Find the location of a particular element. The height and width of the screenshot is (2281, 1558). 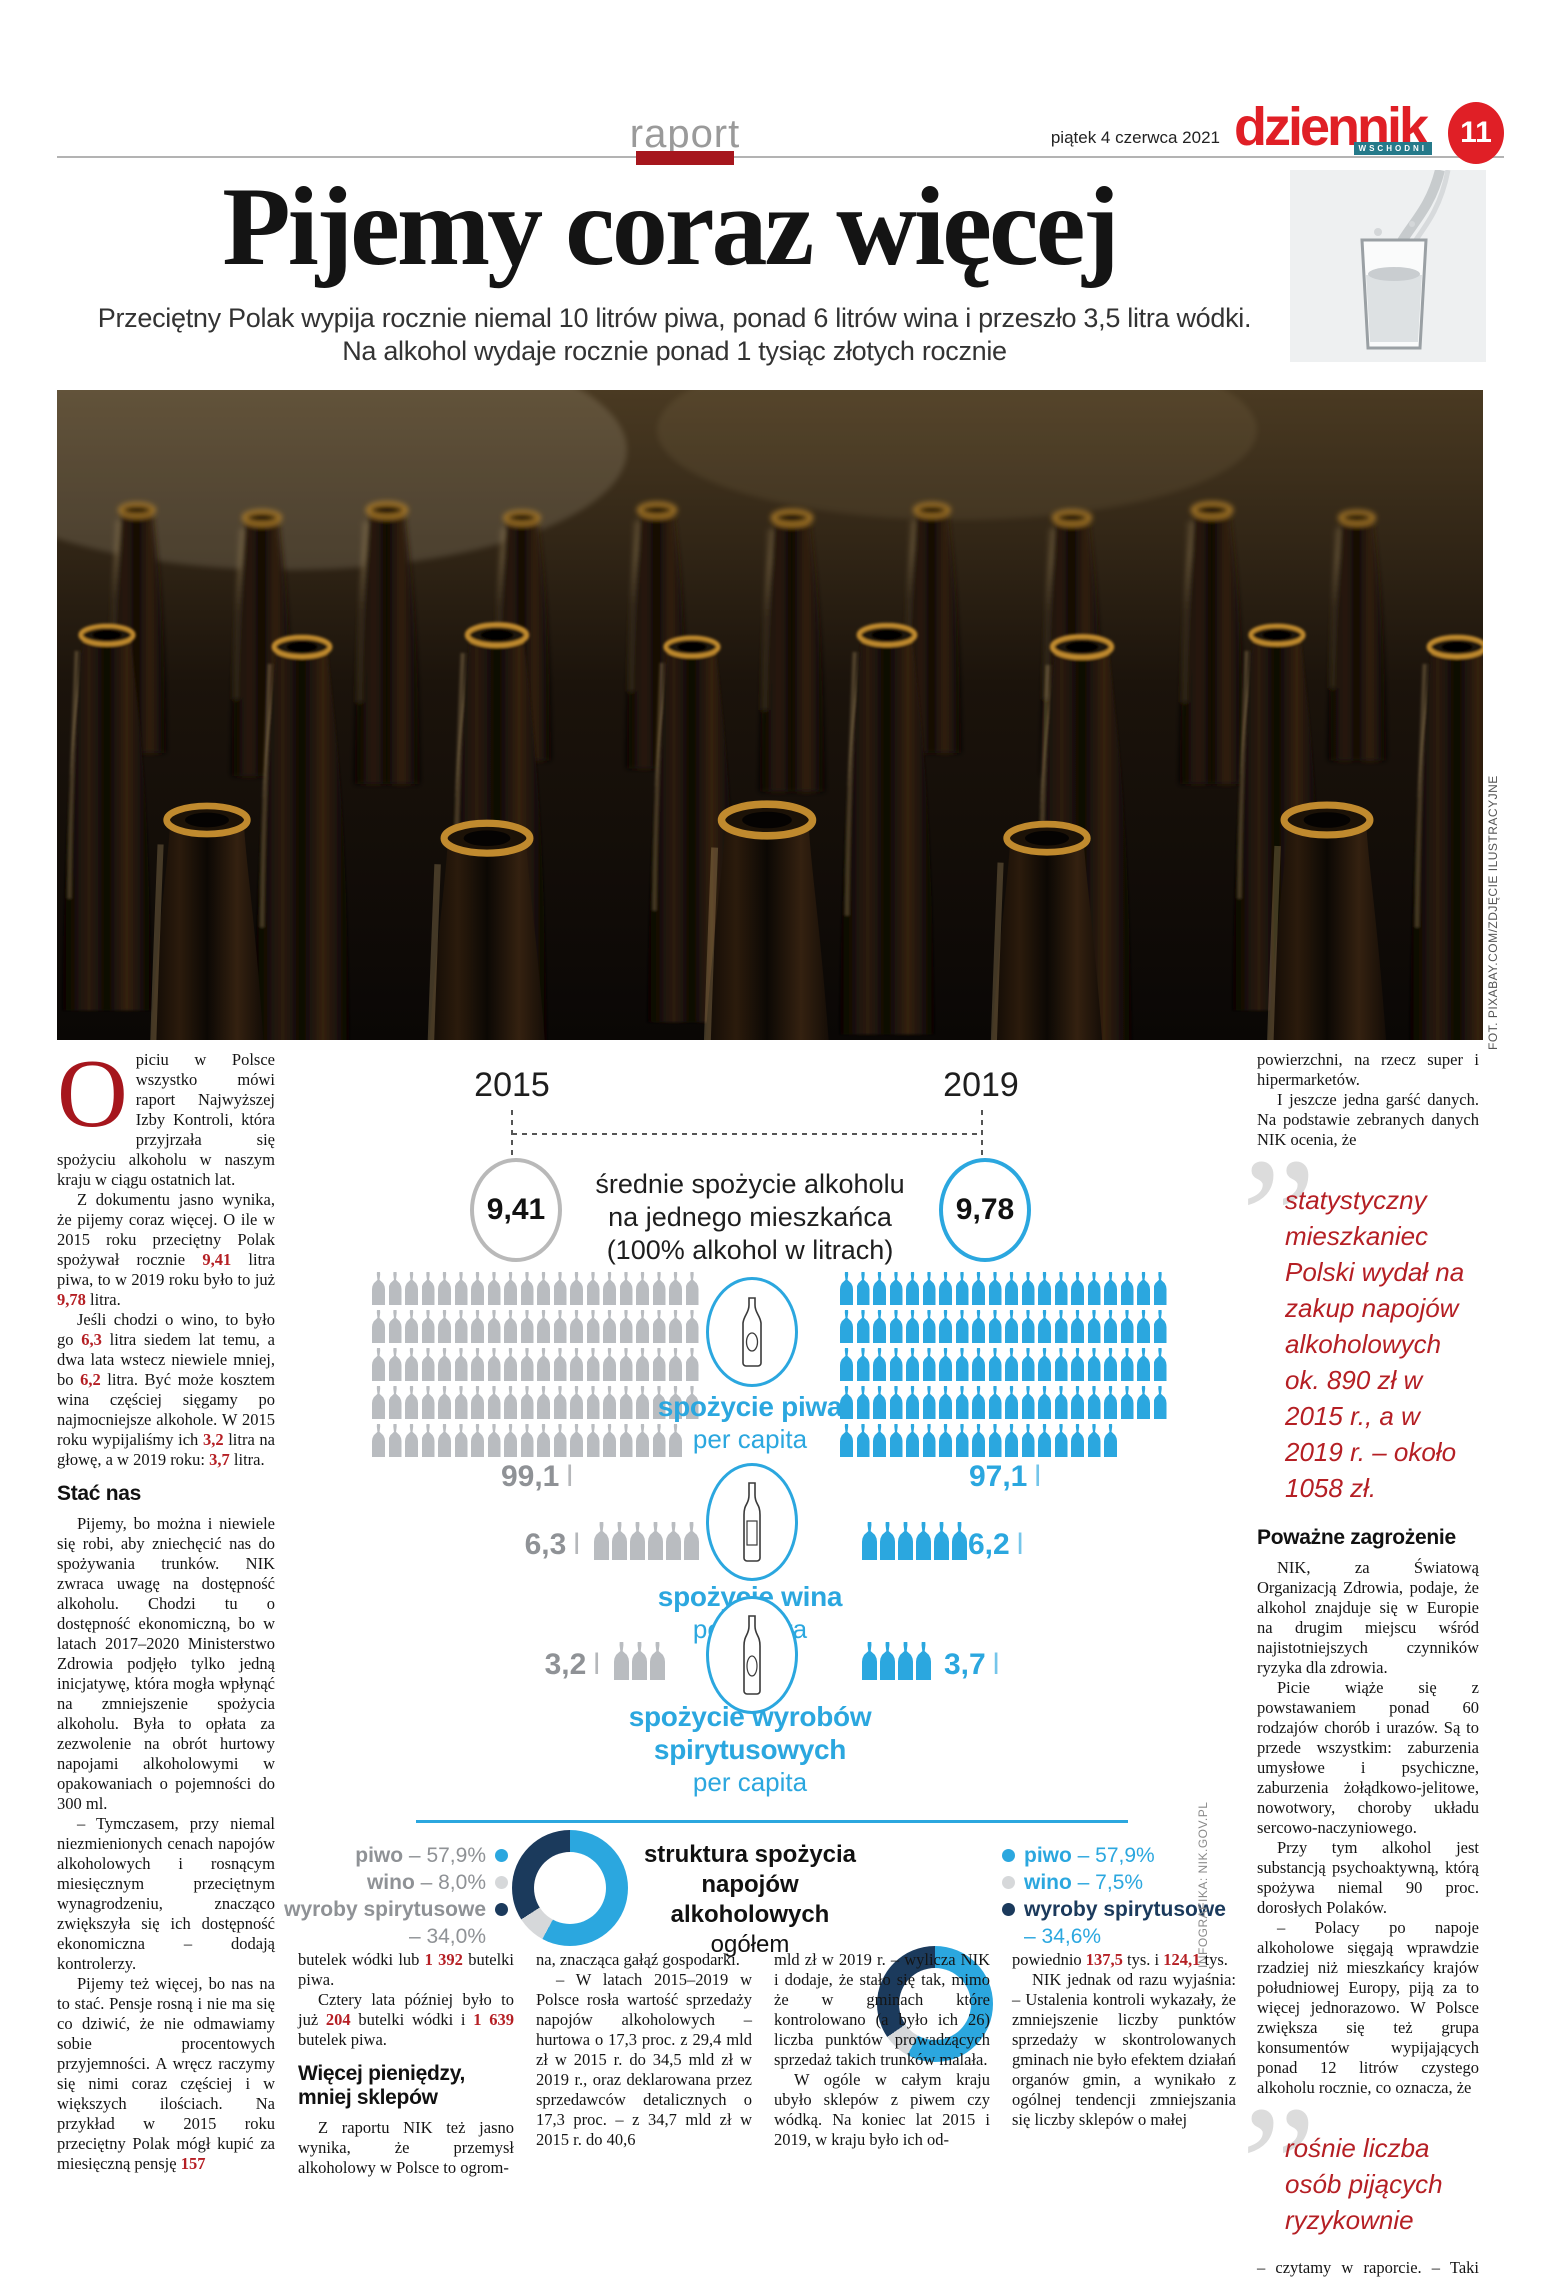

paragraph: na, znacząca gałąź gospodarki. is located at coordinates (638, 1959).